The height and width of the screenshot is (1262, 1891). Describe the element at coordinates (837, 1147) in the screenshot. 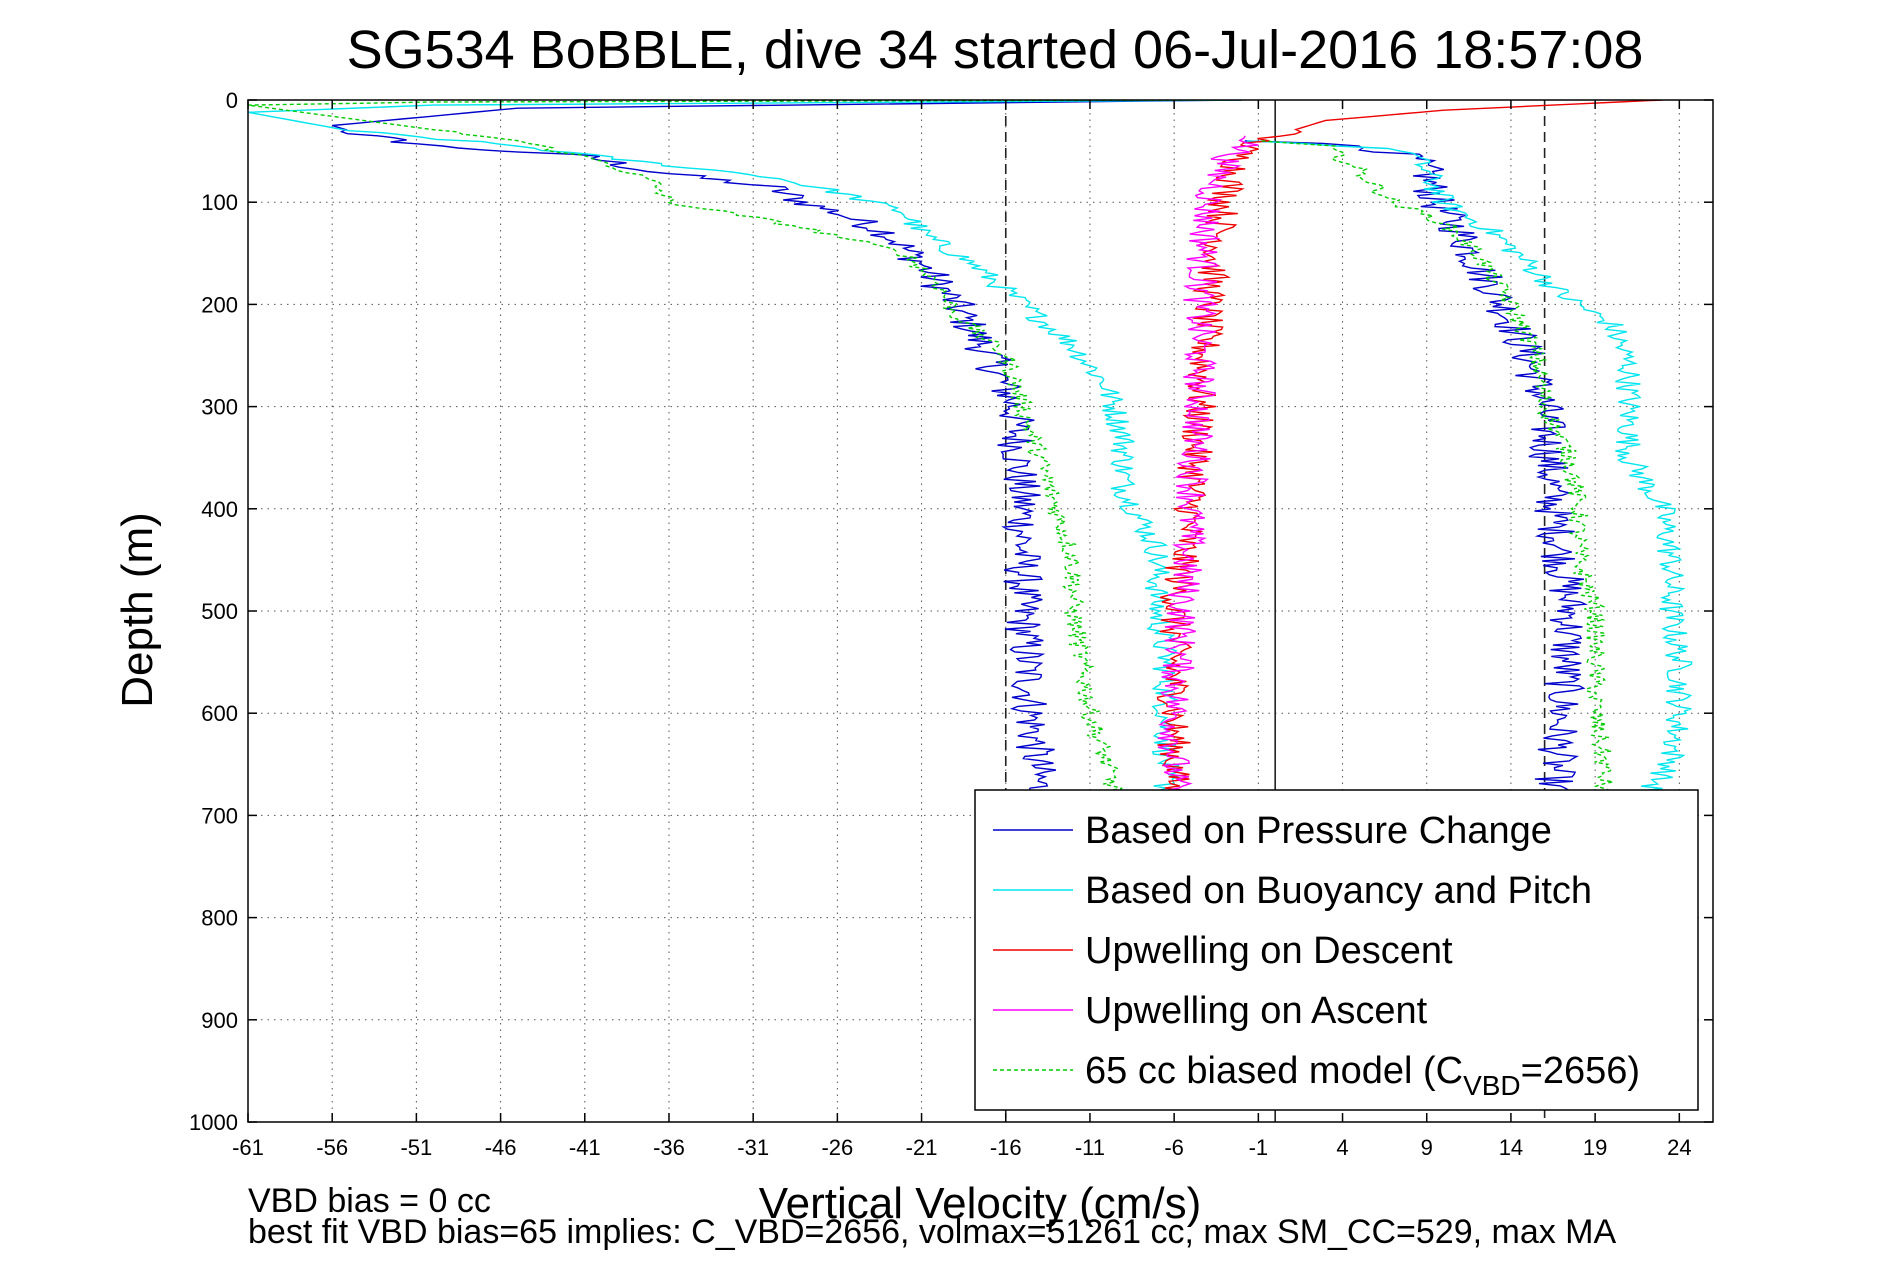

I see `x-tick-label: -26` at that location.